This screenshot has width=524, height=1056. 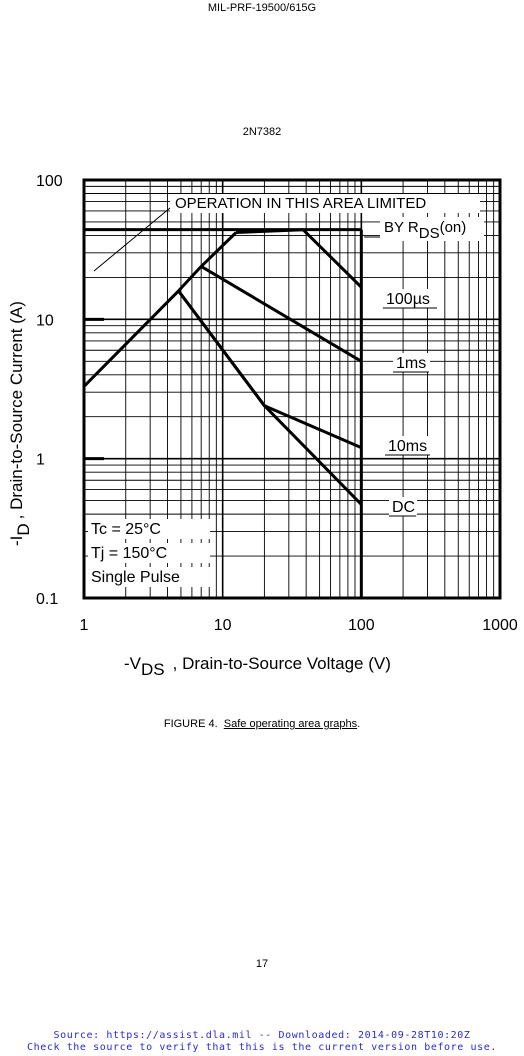 What do you see at coordinates (262, 132) in the screenshot?
I see `part-number: 2N7382` at bounding box center [262, 132].